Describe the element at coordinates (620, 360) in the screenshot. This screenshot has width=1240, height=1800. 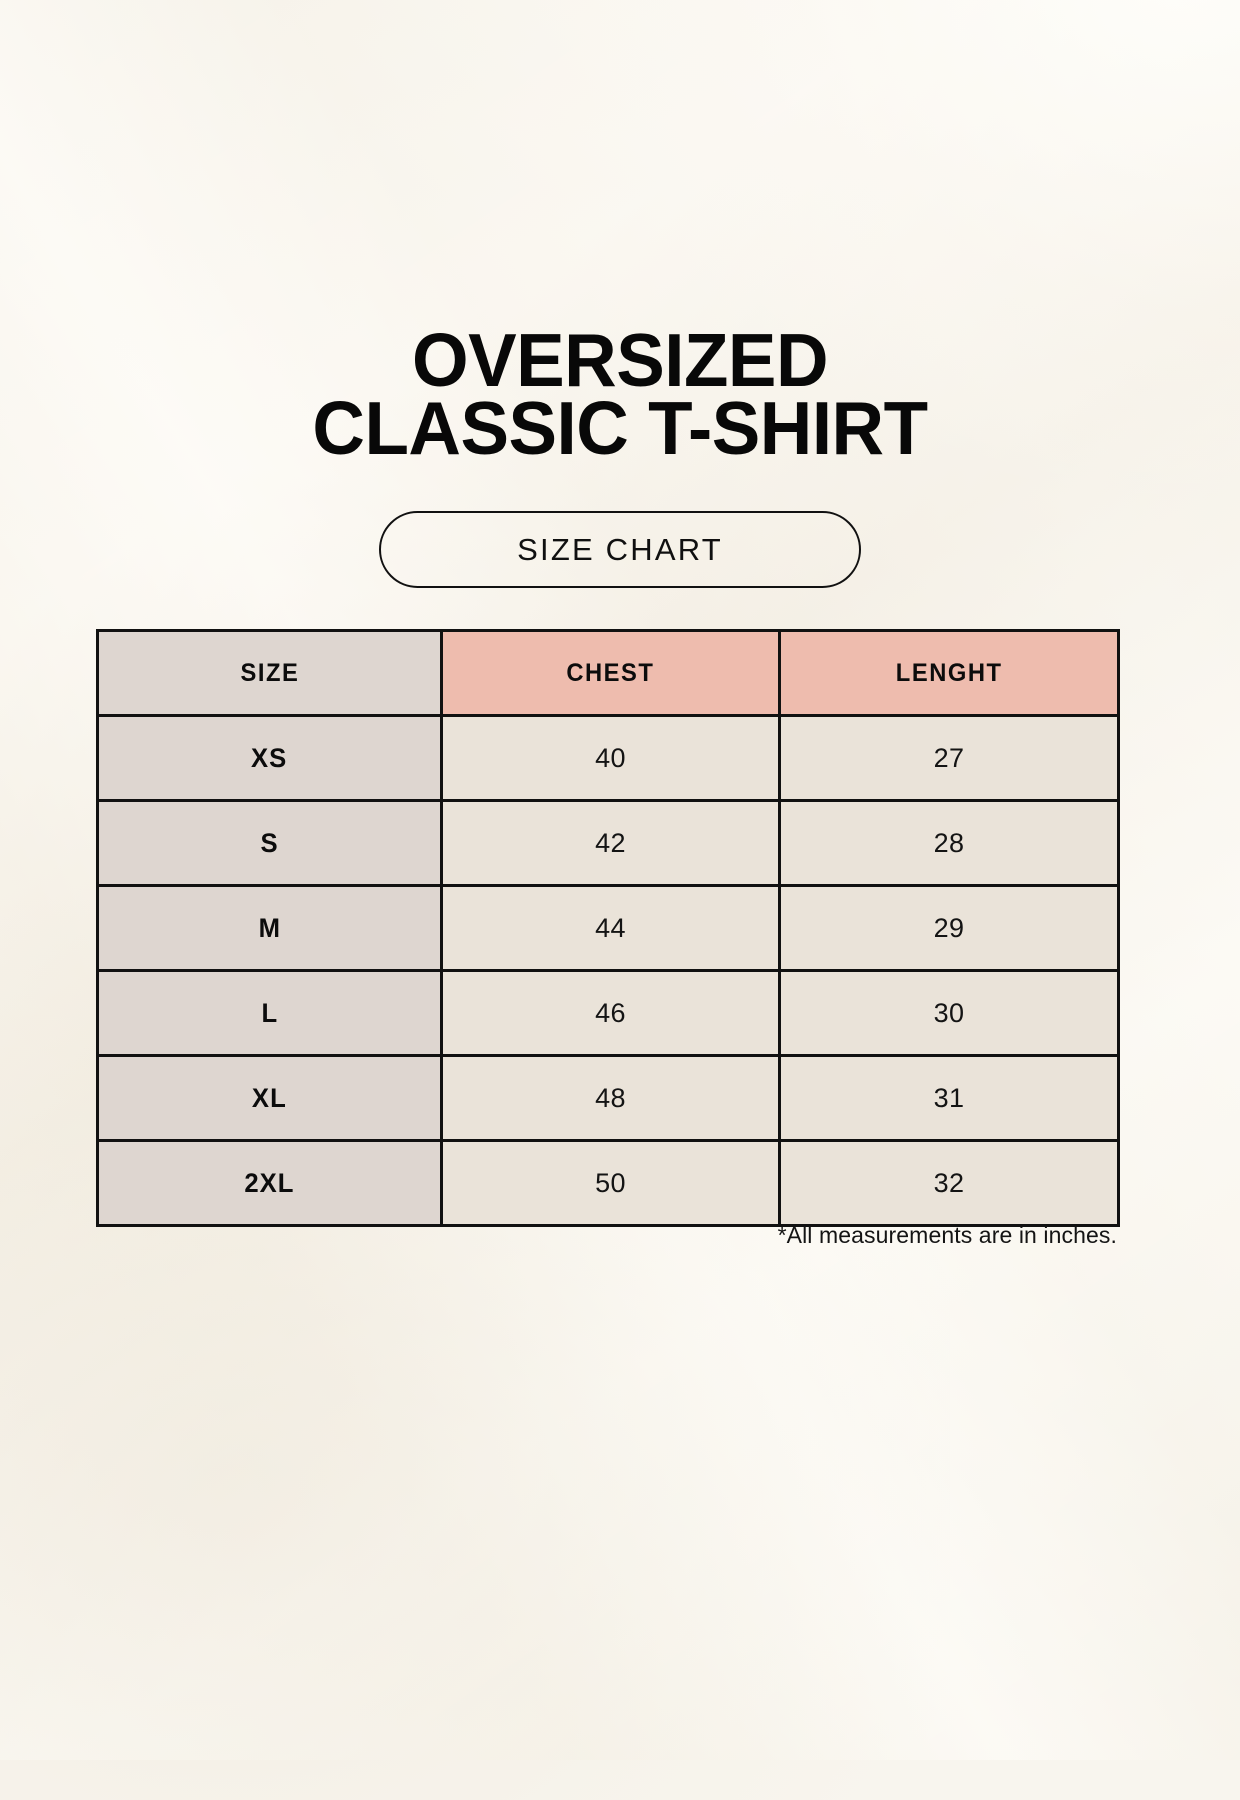
I see `page-title-line-1: OVERSIZED` at that location.